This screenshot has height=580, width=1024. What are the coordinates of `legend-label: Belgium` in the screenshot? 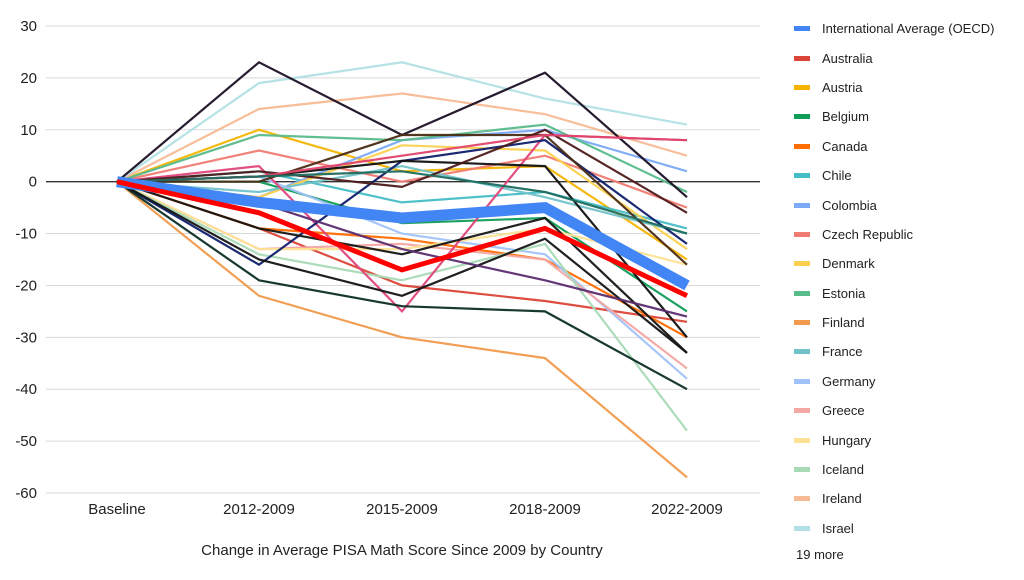 It's located at (845, 117).